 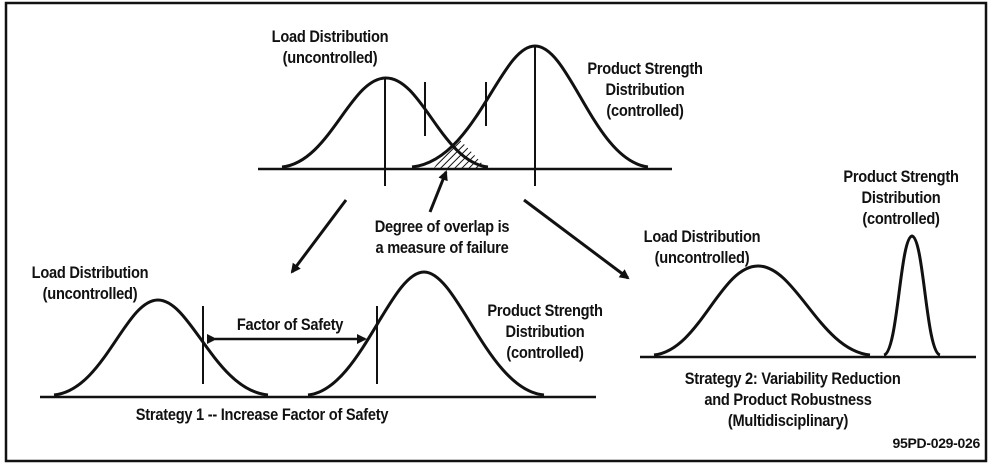 I want to click on strategy-2-load-label: Load Distribution (uncontrolled), so click(x=702, y=247).